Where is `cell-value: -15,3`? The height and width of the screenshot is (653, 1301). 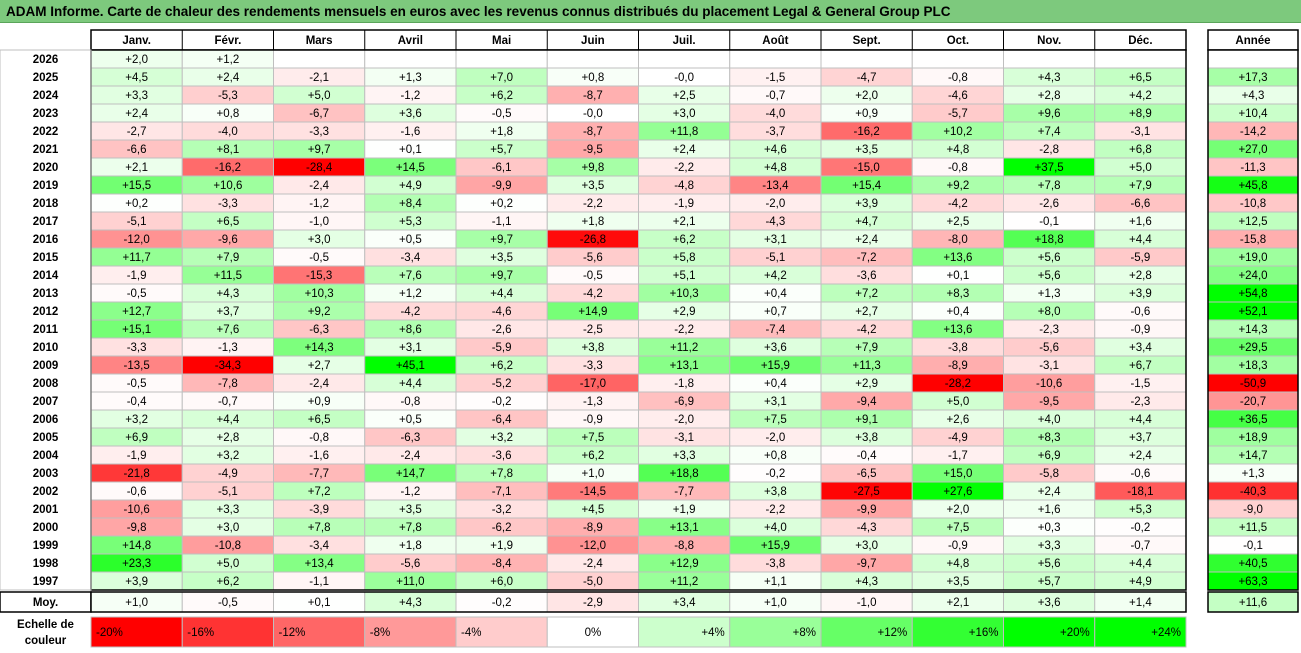 cell-value: -15,3 is located at coordinates (319, 276).